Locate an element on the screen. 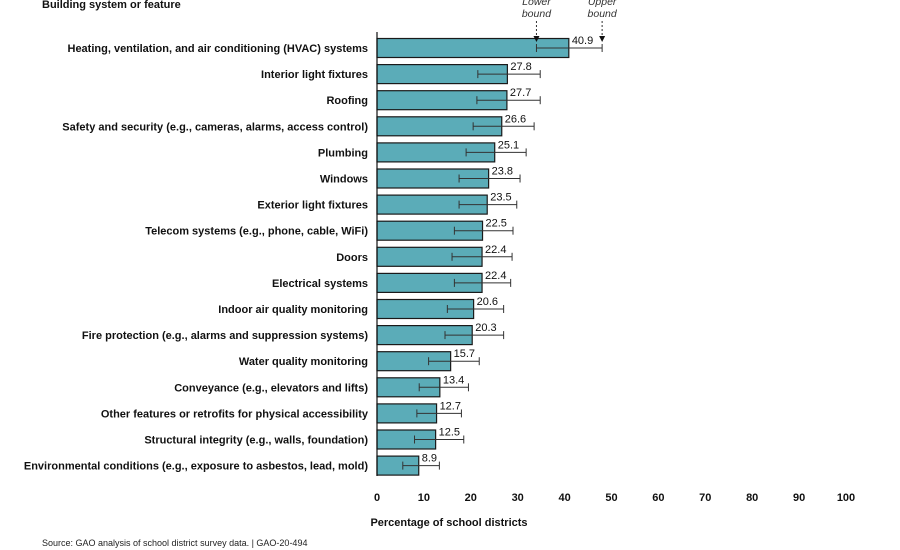 The height and width of the screenshot is (550, 900). value-label: 27.8 is located at coordinates (520, 67).